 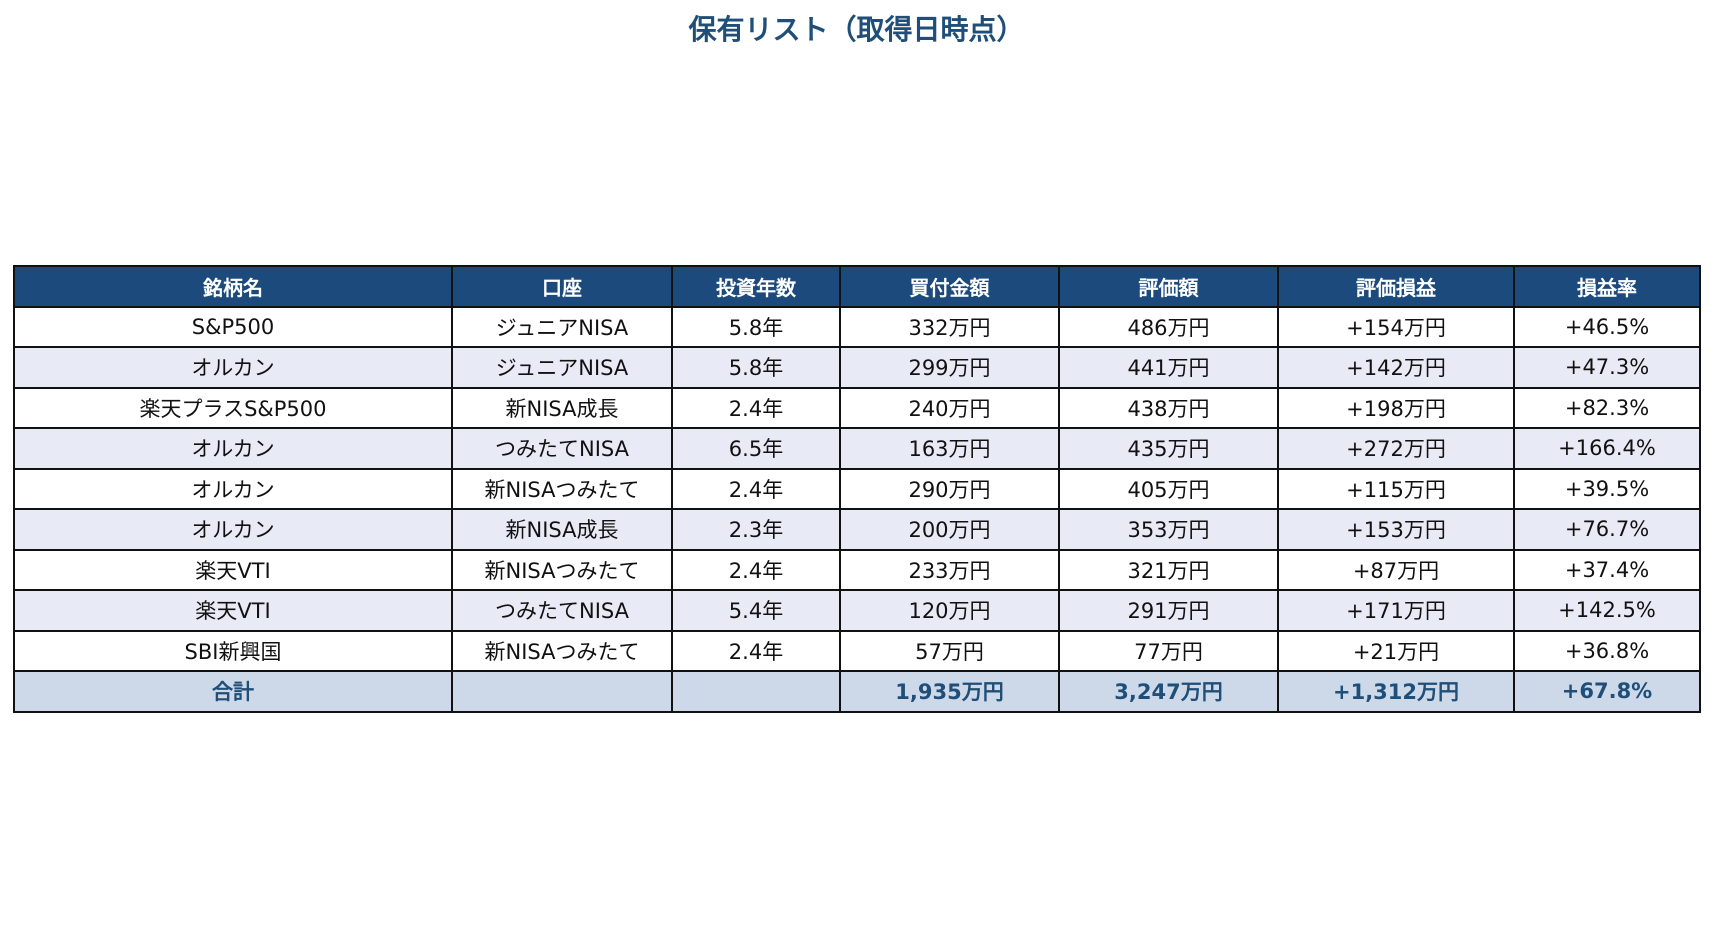 What do you see at coordinates (949, 529) in the screenshot?
I see `table-cell: 200万円` at bounding box center [949, 529].